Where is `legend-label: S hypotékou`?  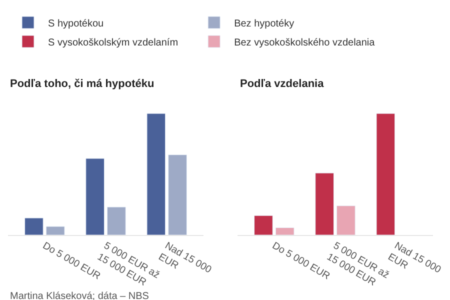 legend-label: S hypotékou is located at coordinates (76, 24).